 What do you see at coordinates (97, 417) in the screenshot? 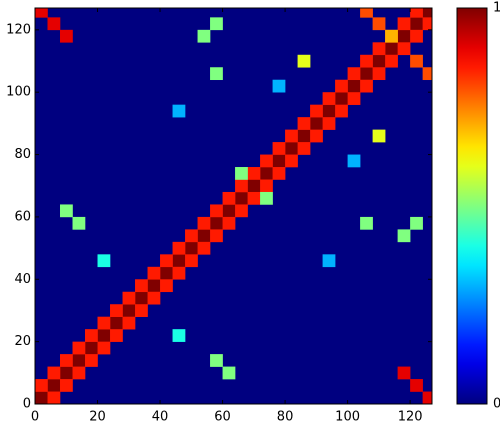
I see `x-tick-label: 20` at bounding box center [97, 417].